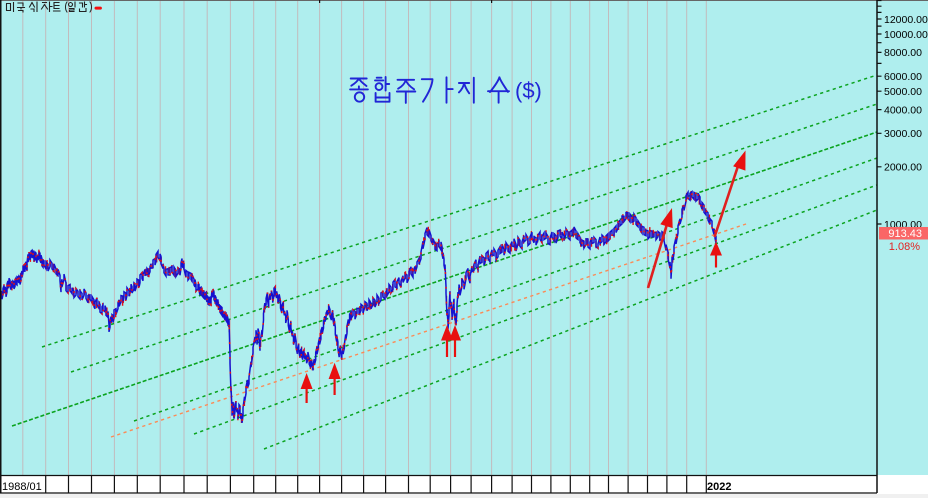 Image resolution: width=928 pixels, height=498 pixels. Describe the element at coordinates (906, 35) in the screenshot. I see `svg-text: 10000.00` at that location.